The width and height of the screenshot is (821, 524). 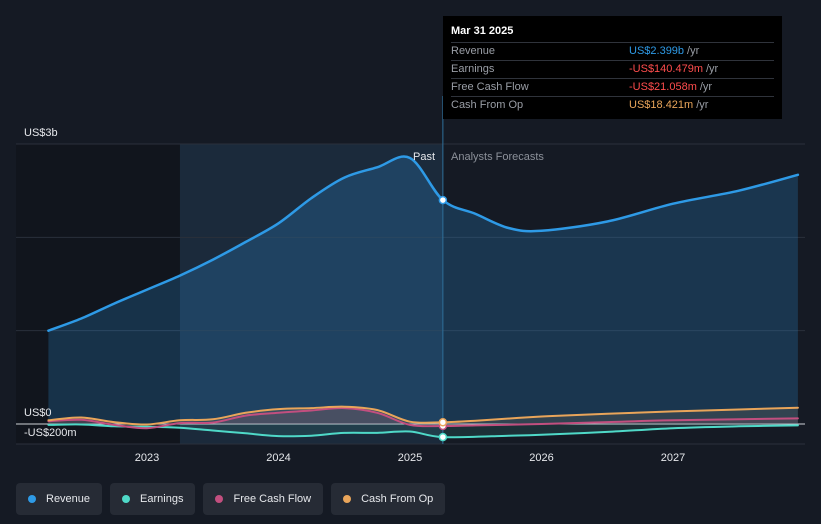 I want to click on x-tick-label: 2026, so click(x=541, y=458).